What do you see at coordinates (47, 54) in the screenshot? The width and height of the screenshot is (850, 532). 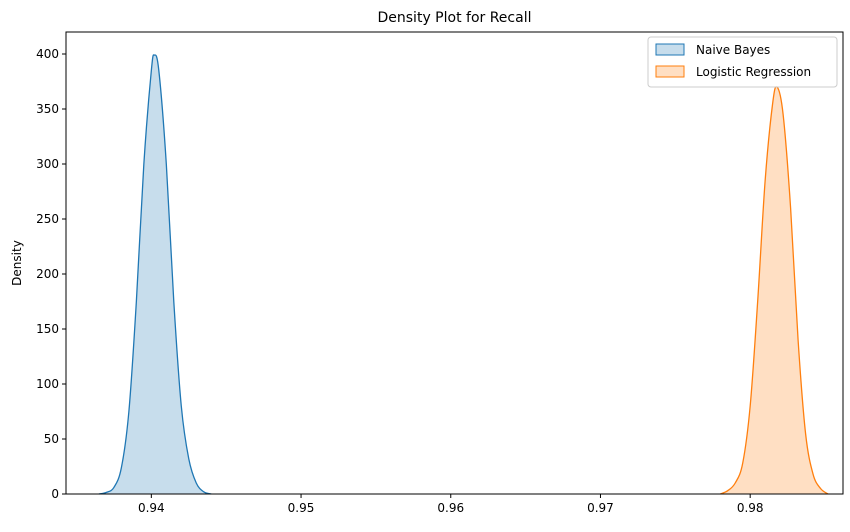 I see `y-tick-label: 400` at bounding box center [47, 54].